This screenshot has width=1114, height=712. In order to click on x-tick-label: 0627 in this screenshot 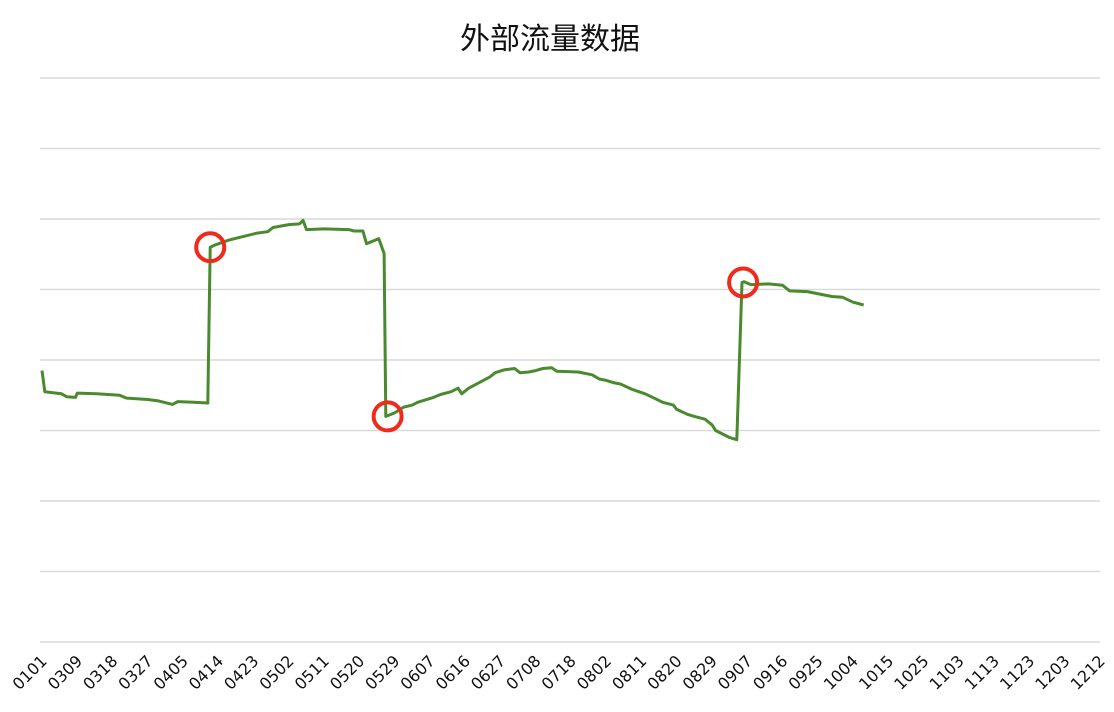, I will do `click(488, 672)`.